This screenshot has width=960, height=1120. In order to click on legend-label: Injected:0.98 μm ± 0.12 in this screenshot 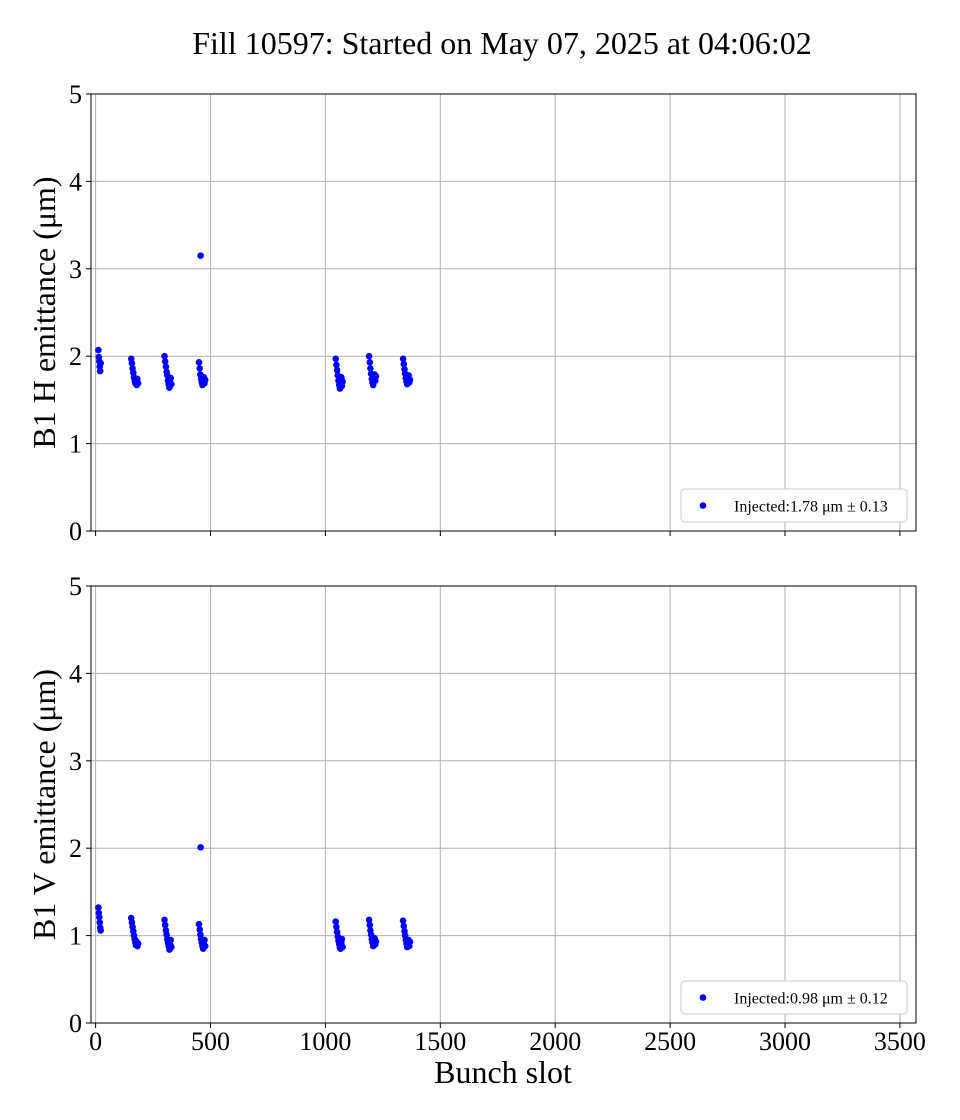, I will do `click(811, 999)`.